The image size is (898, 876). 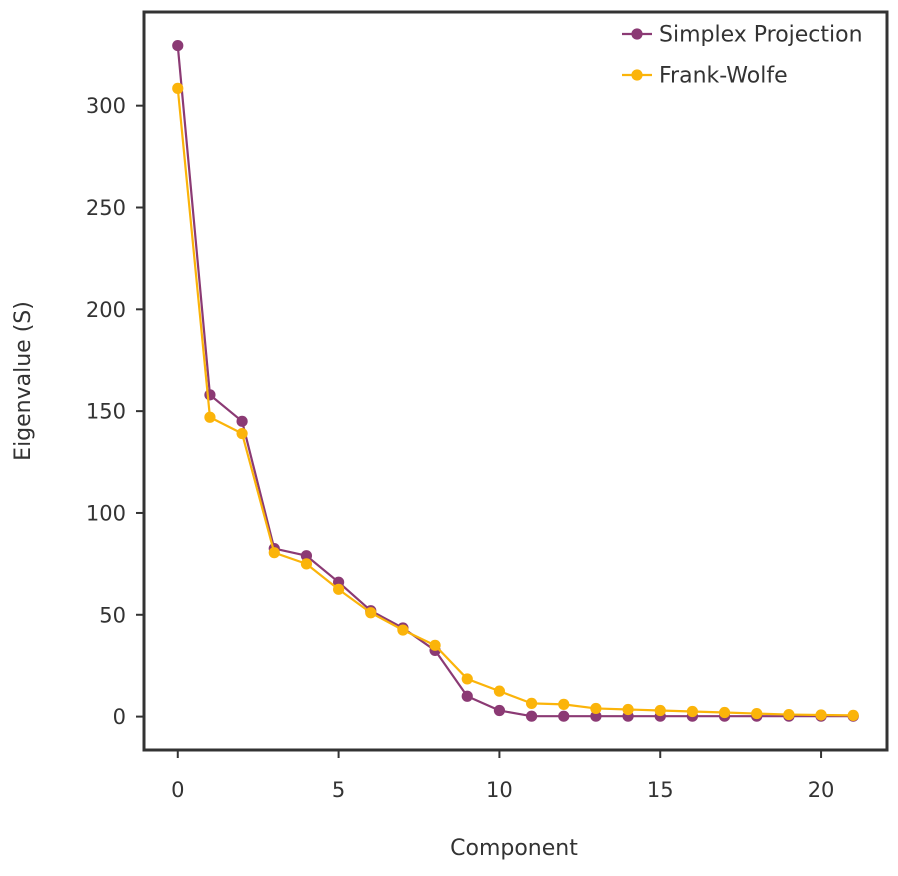 I want to click on legend: Simplex Projection Frank-Wolfe, so click(x=742, y=56).